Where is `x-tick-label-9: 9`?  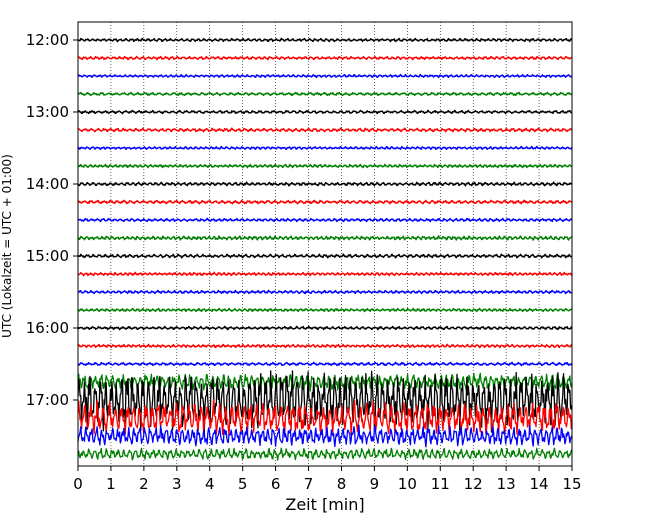
x-tick-label-9: 9 is located at coordinates (375, 484).